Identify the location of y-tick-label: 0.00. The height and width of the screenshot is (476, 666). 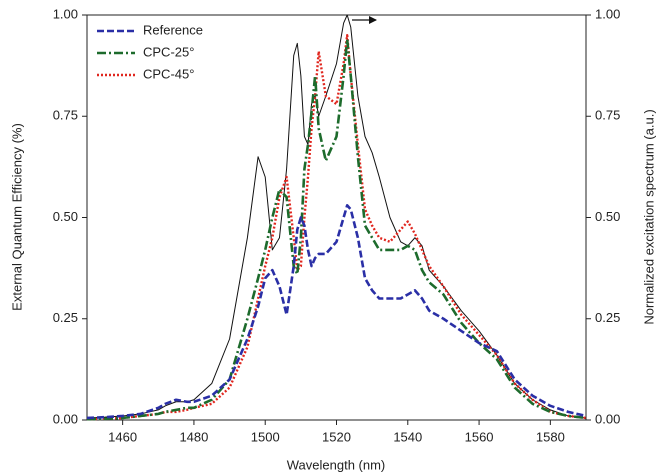
(65, 418).